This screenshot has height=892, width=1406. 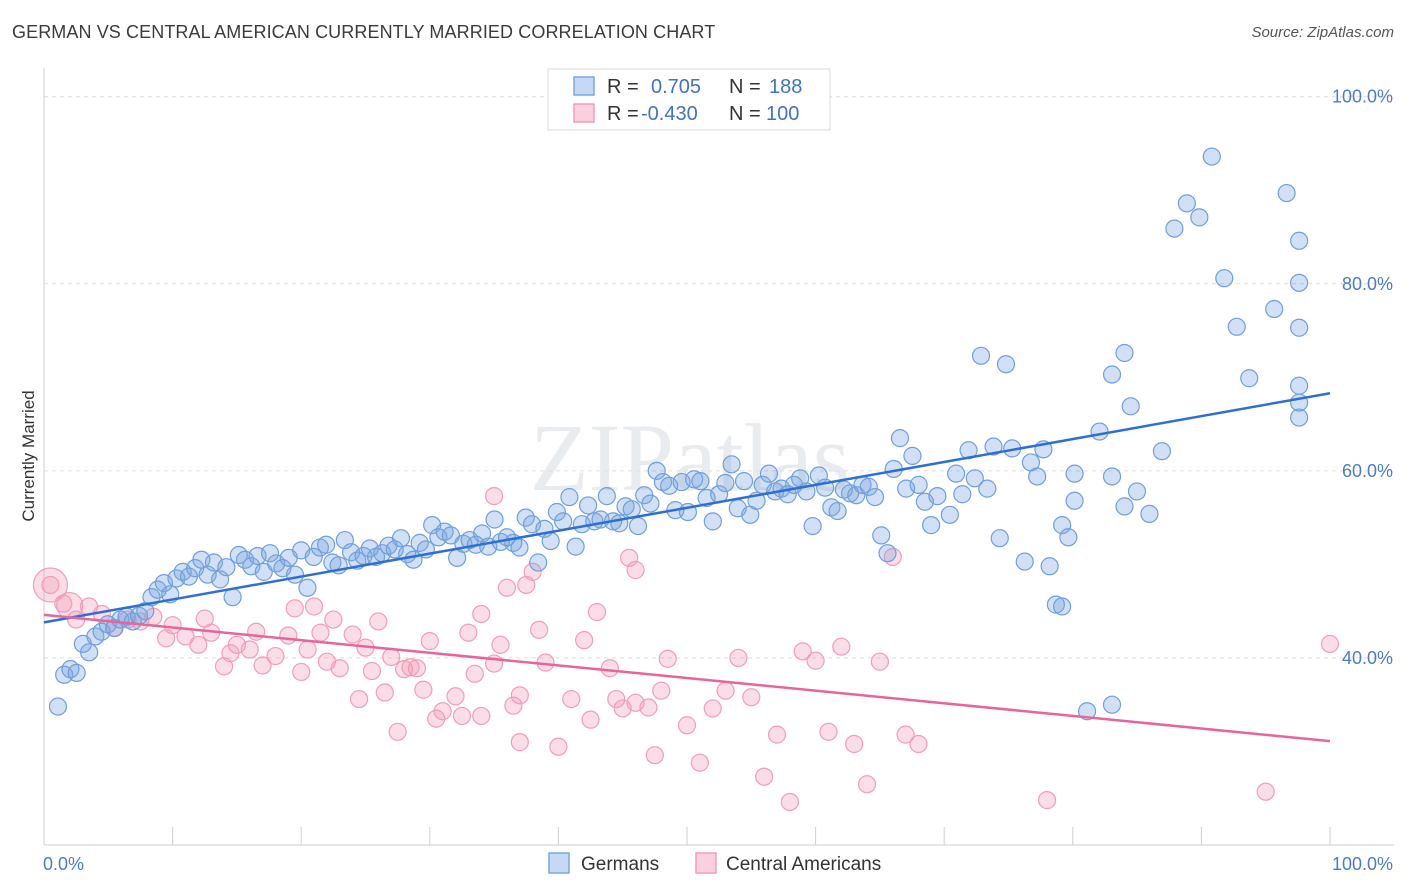 I want to click on y-tick-label: 60.0%, so click(x=1367, y=471).